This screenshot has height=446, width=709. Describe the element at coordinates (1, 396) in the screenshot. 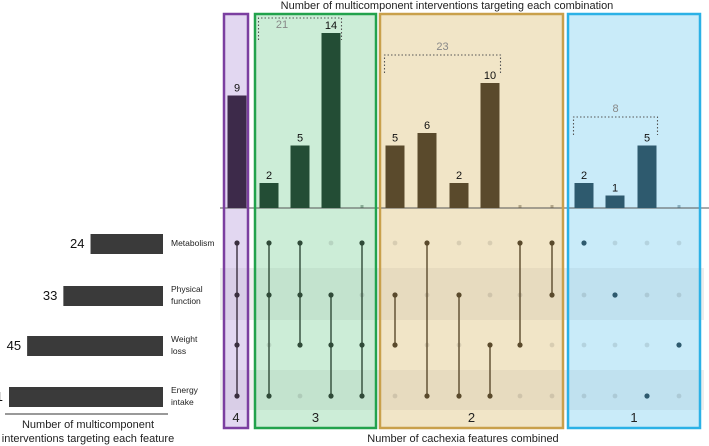

I see `feature-count: 51` at that location.